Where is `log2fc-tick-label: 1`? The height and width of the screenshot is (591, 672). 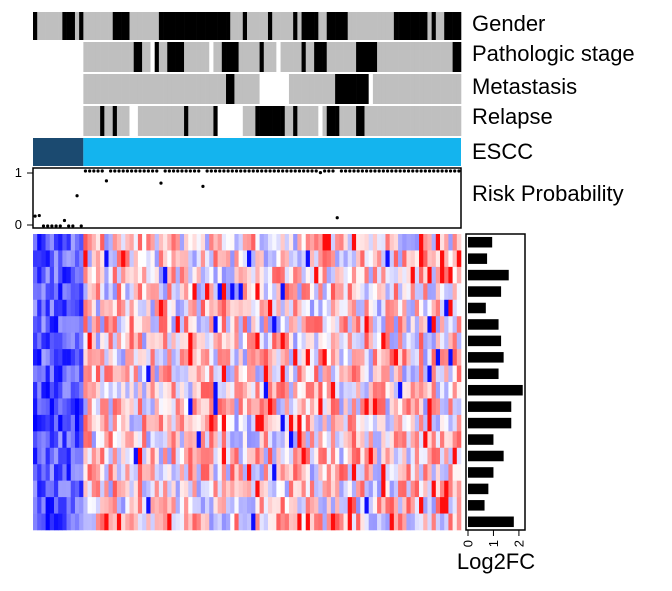
log2fc-tick-label: 1 is located at coordinates (493, 543).